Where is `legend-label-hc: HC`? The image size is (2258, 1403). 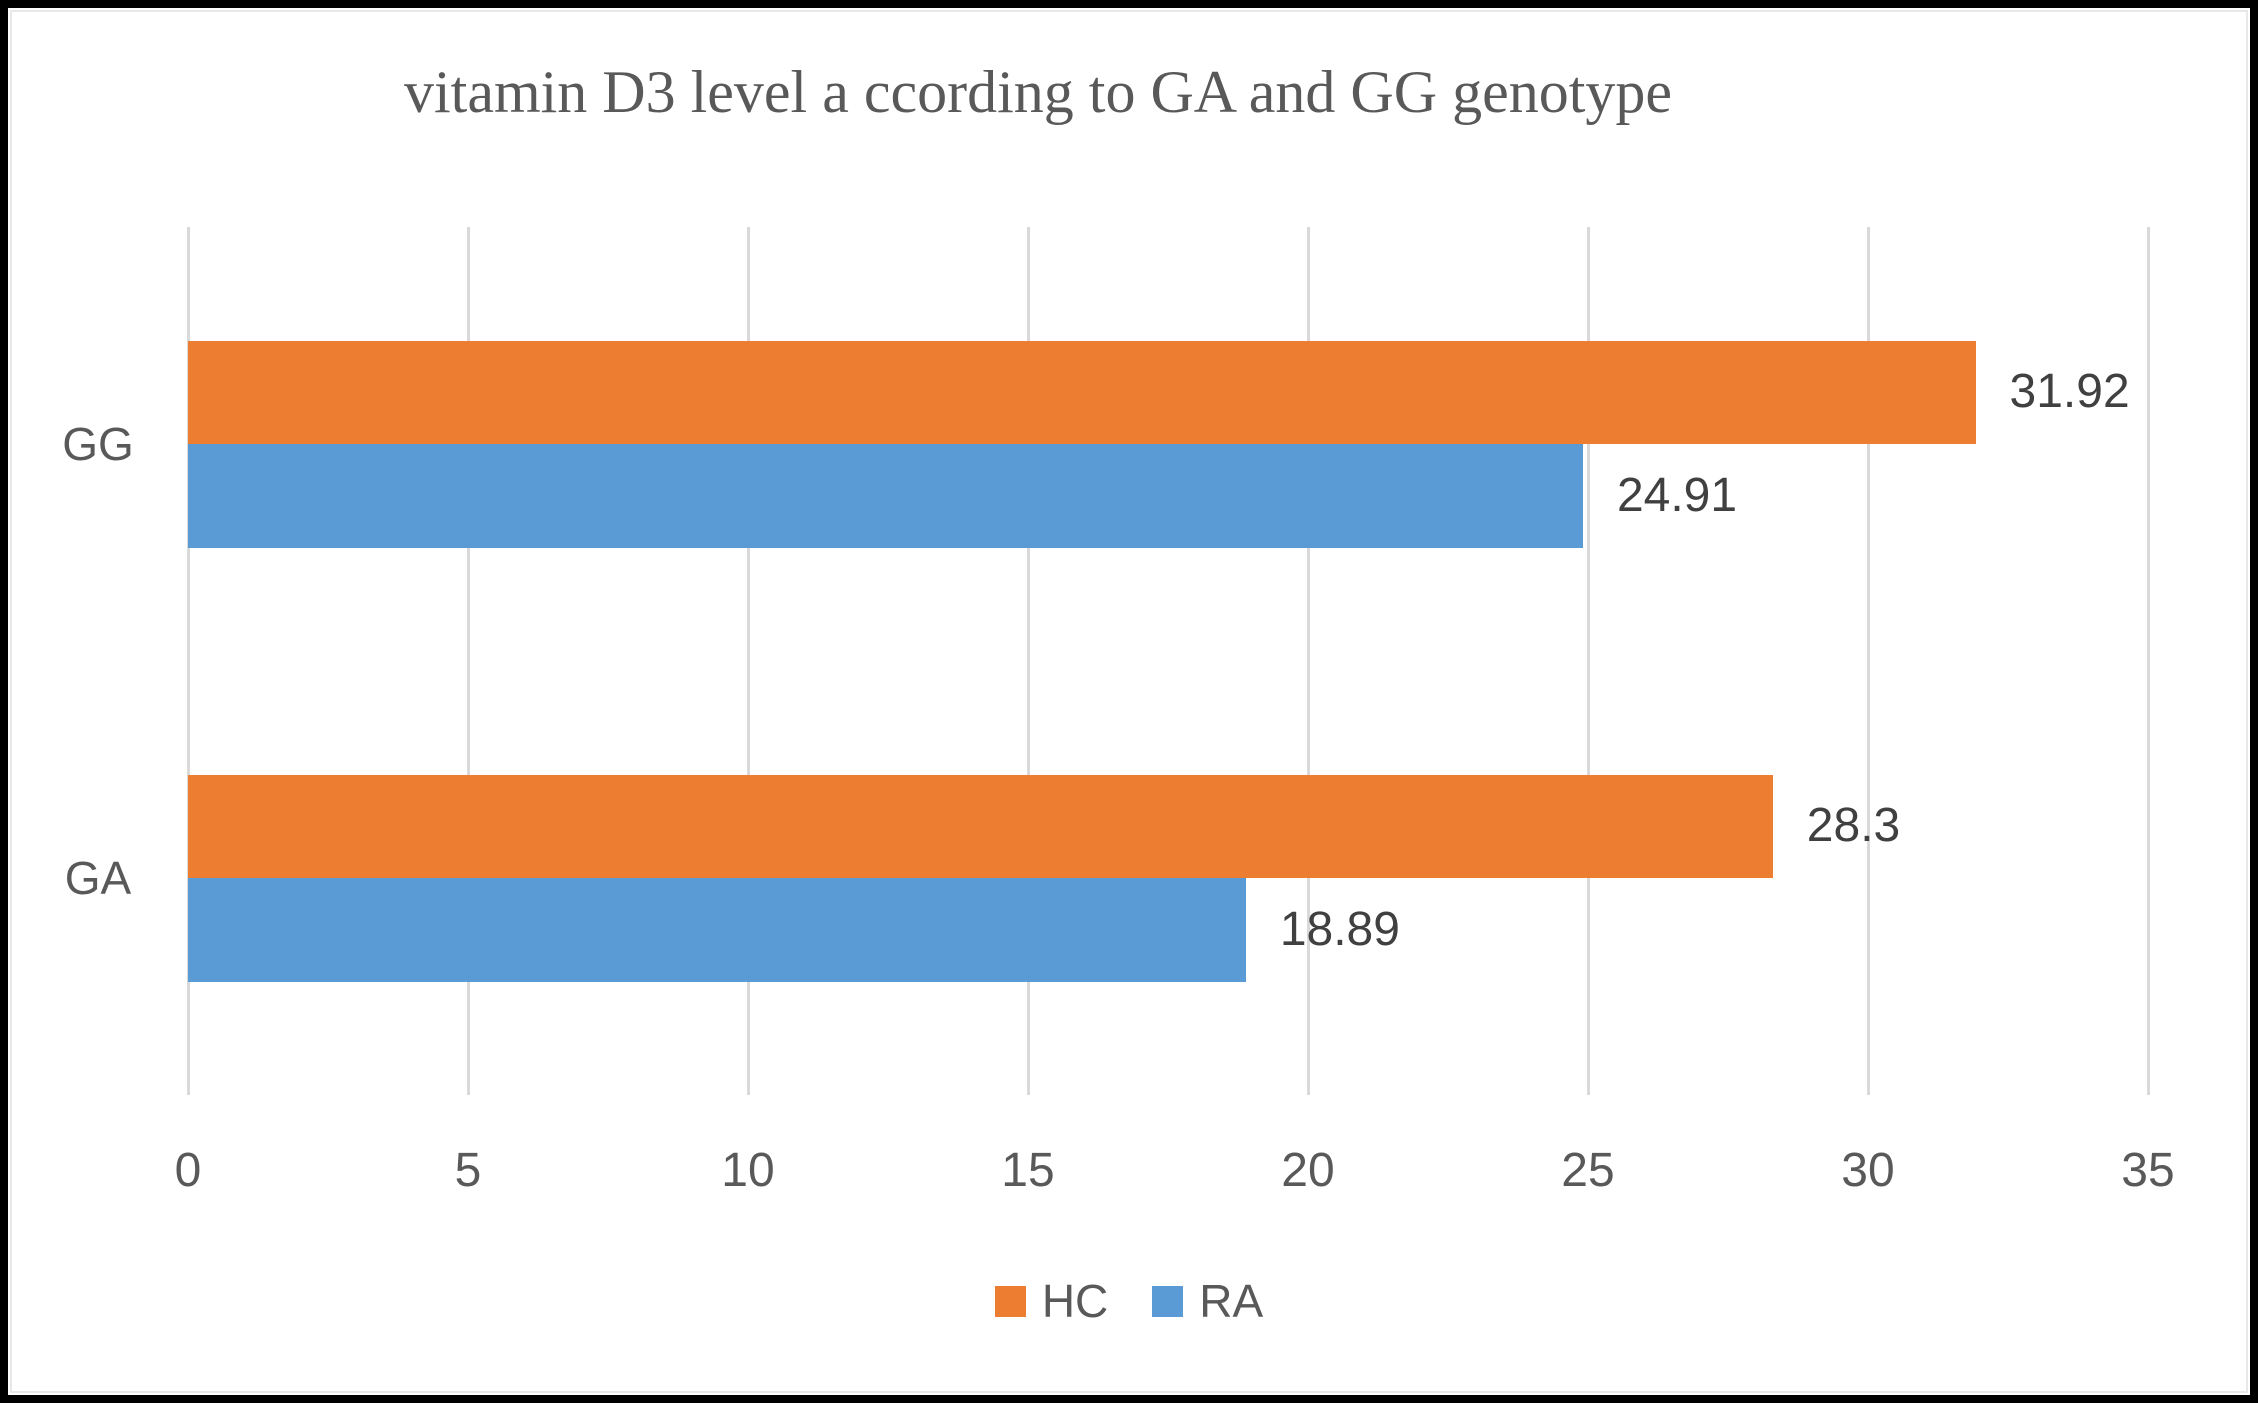 legend-label-hc: HC is located at coordinates (1075, 1301).